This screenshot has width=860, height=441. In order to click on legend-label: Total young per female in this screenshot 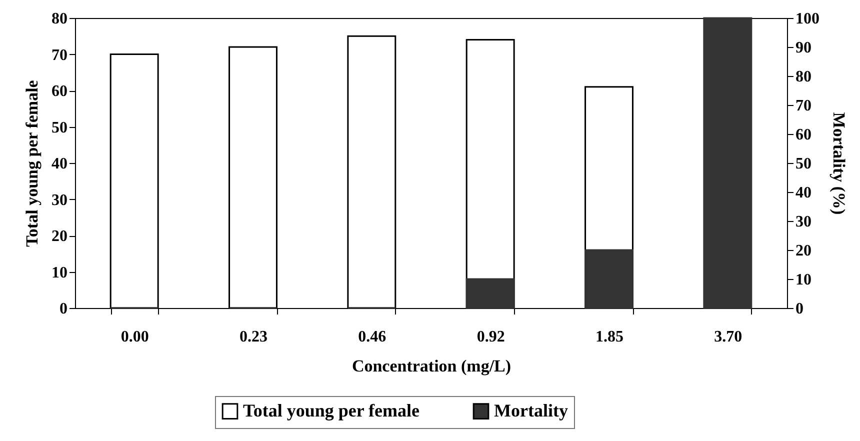, I will do `click(331, 410)`.